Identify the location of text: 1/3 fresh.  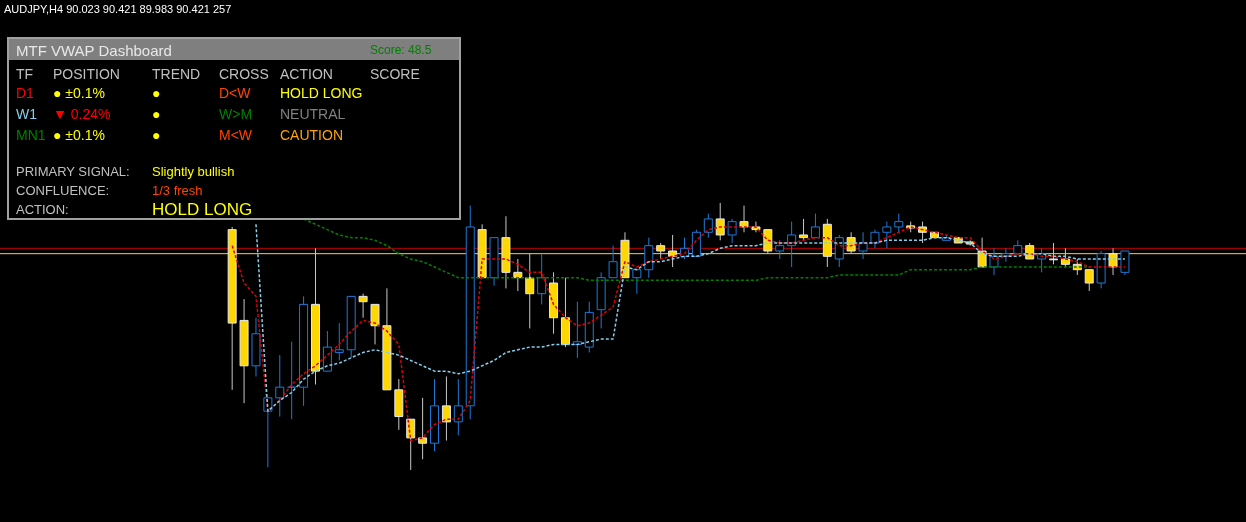
(177, 190).